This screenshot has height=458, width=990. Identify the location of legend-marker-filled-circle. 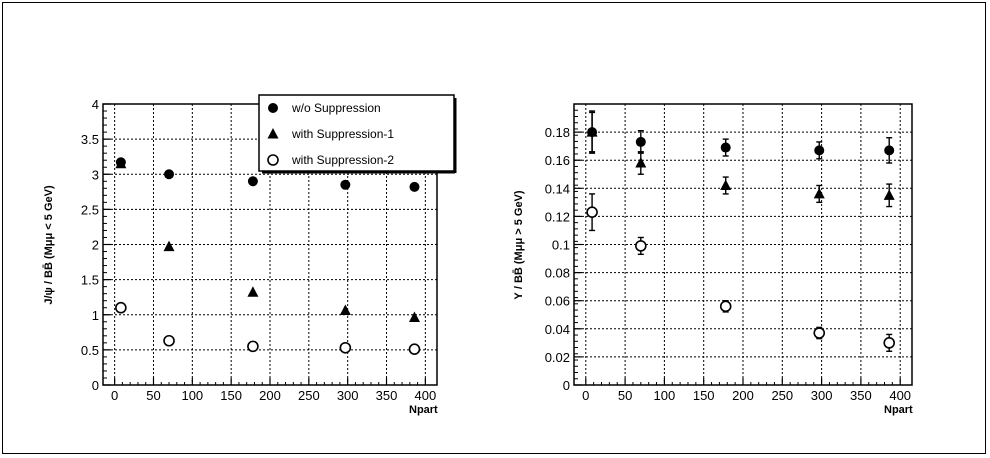
(273, 108).